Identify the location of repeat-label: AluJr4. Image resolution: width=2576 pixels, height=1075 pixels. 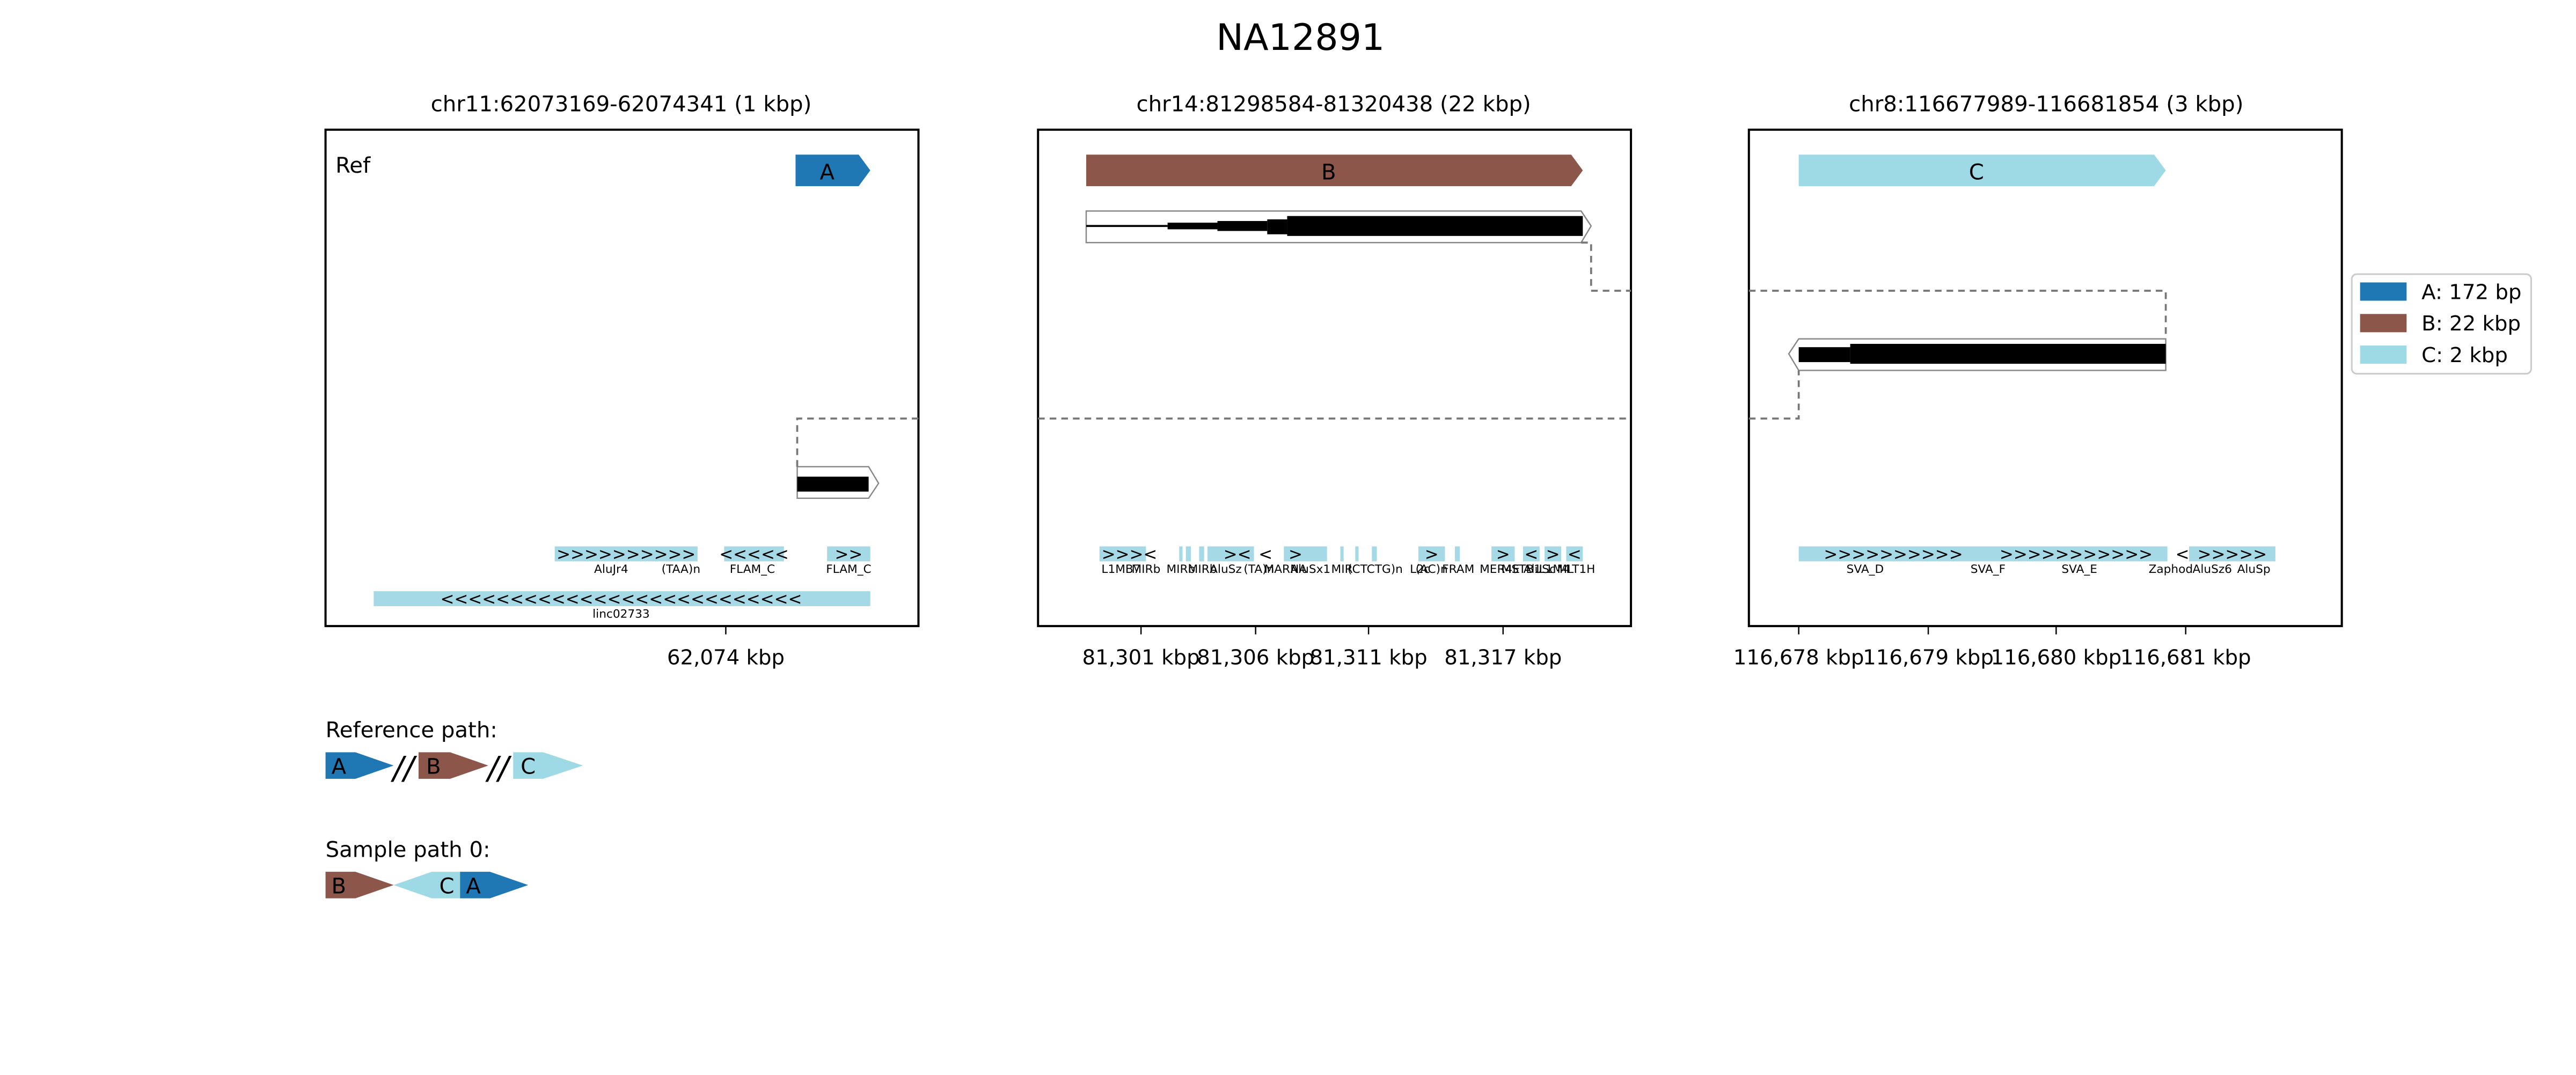
(611, 569).